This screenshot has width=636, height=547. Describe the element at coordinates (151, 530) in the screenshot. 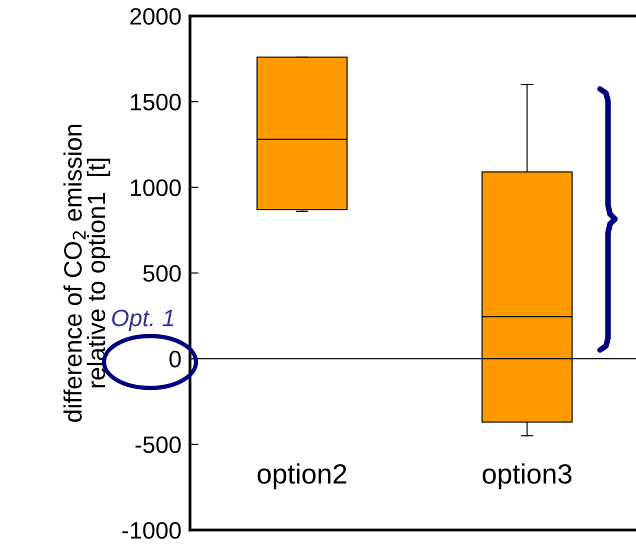

I see `y-tick-label: -1000` at that location.